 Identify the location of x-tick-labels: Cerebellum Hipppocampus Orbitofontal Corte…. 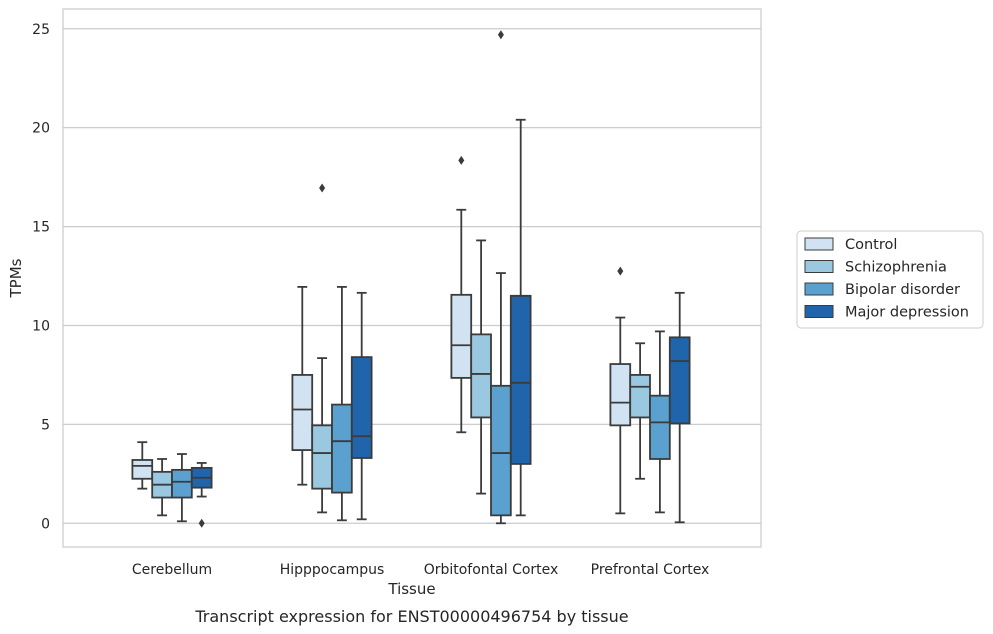
(420, 570).